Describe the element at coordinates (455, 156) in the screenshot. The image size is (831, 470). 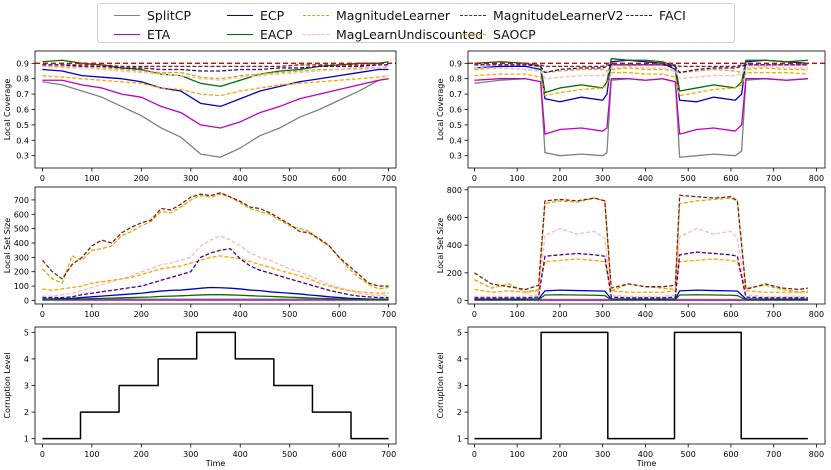
I see `y-tick-label: 0.3` at that location.